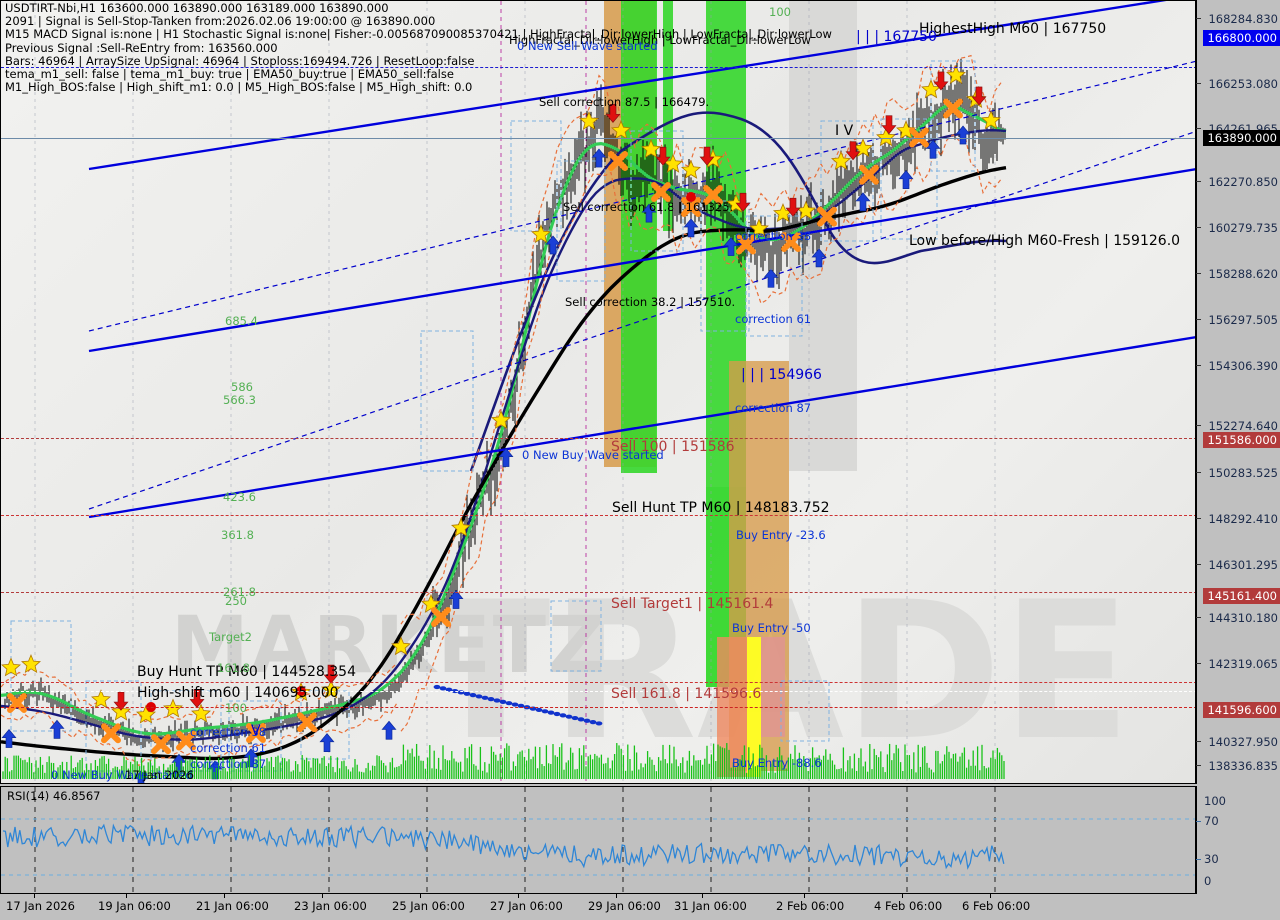 The height and width of the screenshot is (920, 1280). What do you see at coordinates (598, 691) in the screenshot?
I see `hline-white-m60` at bounding box center [598, 691].